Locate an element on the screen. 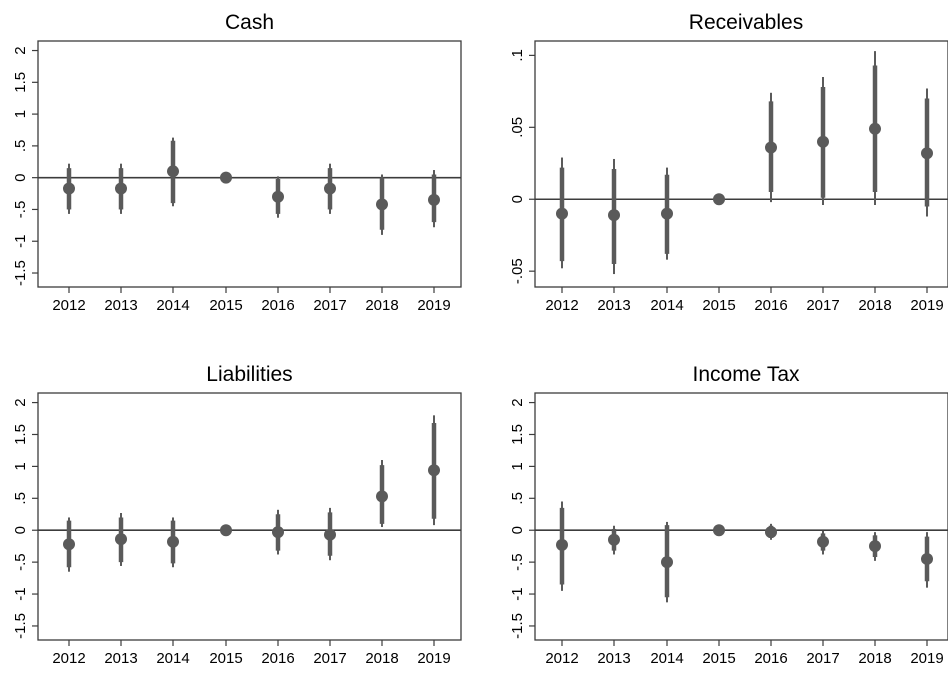 The width and height of the screenshot is (948, 675). y-tick-label: .05 is located at coordinates (517, 127).